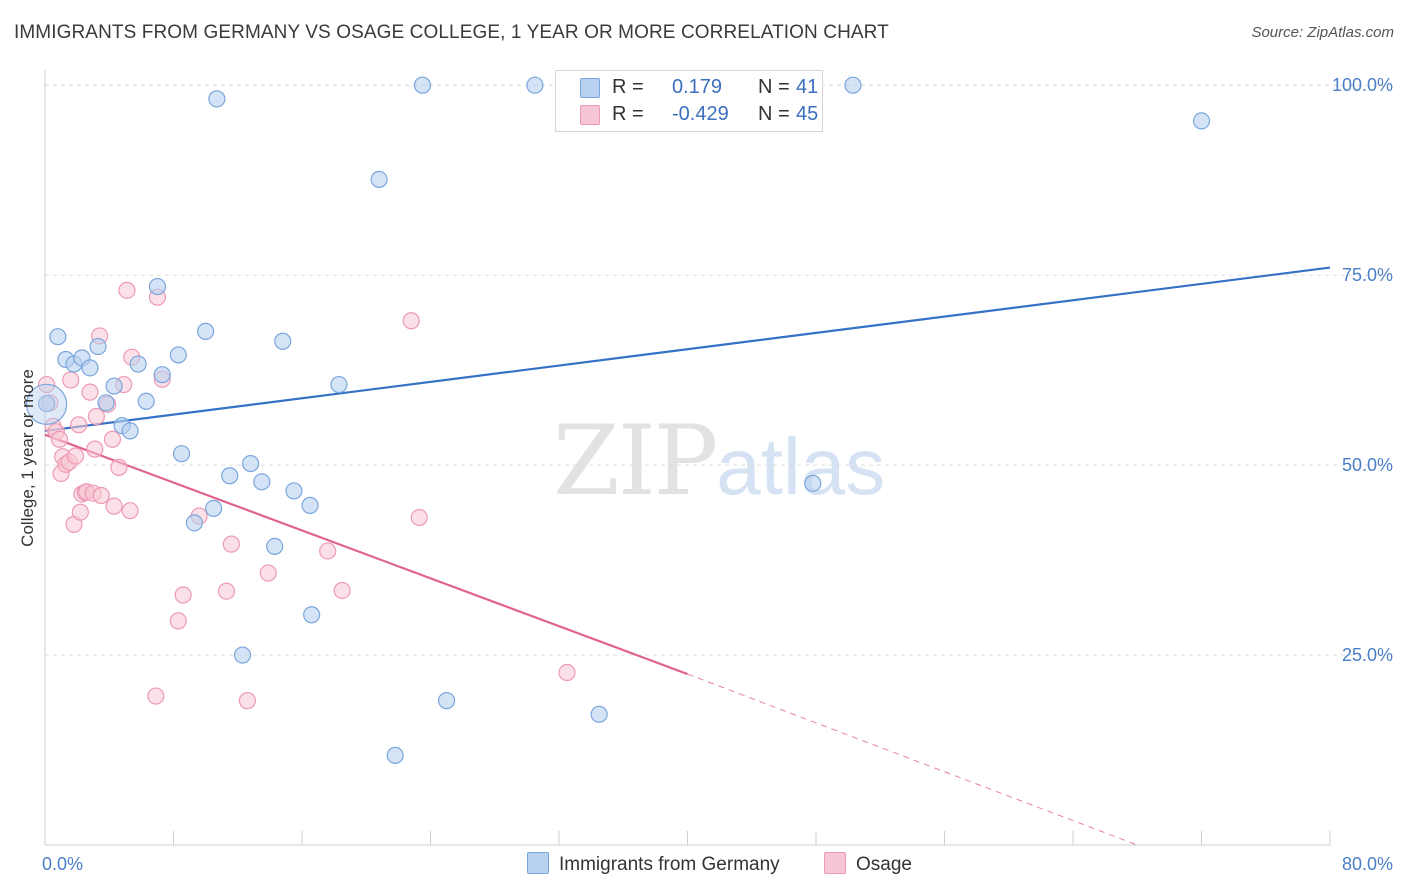 The width and height of the screenshot is (1406, 892). I want to click on trend-line-osage-extension, so click(912, 759).